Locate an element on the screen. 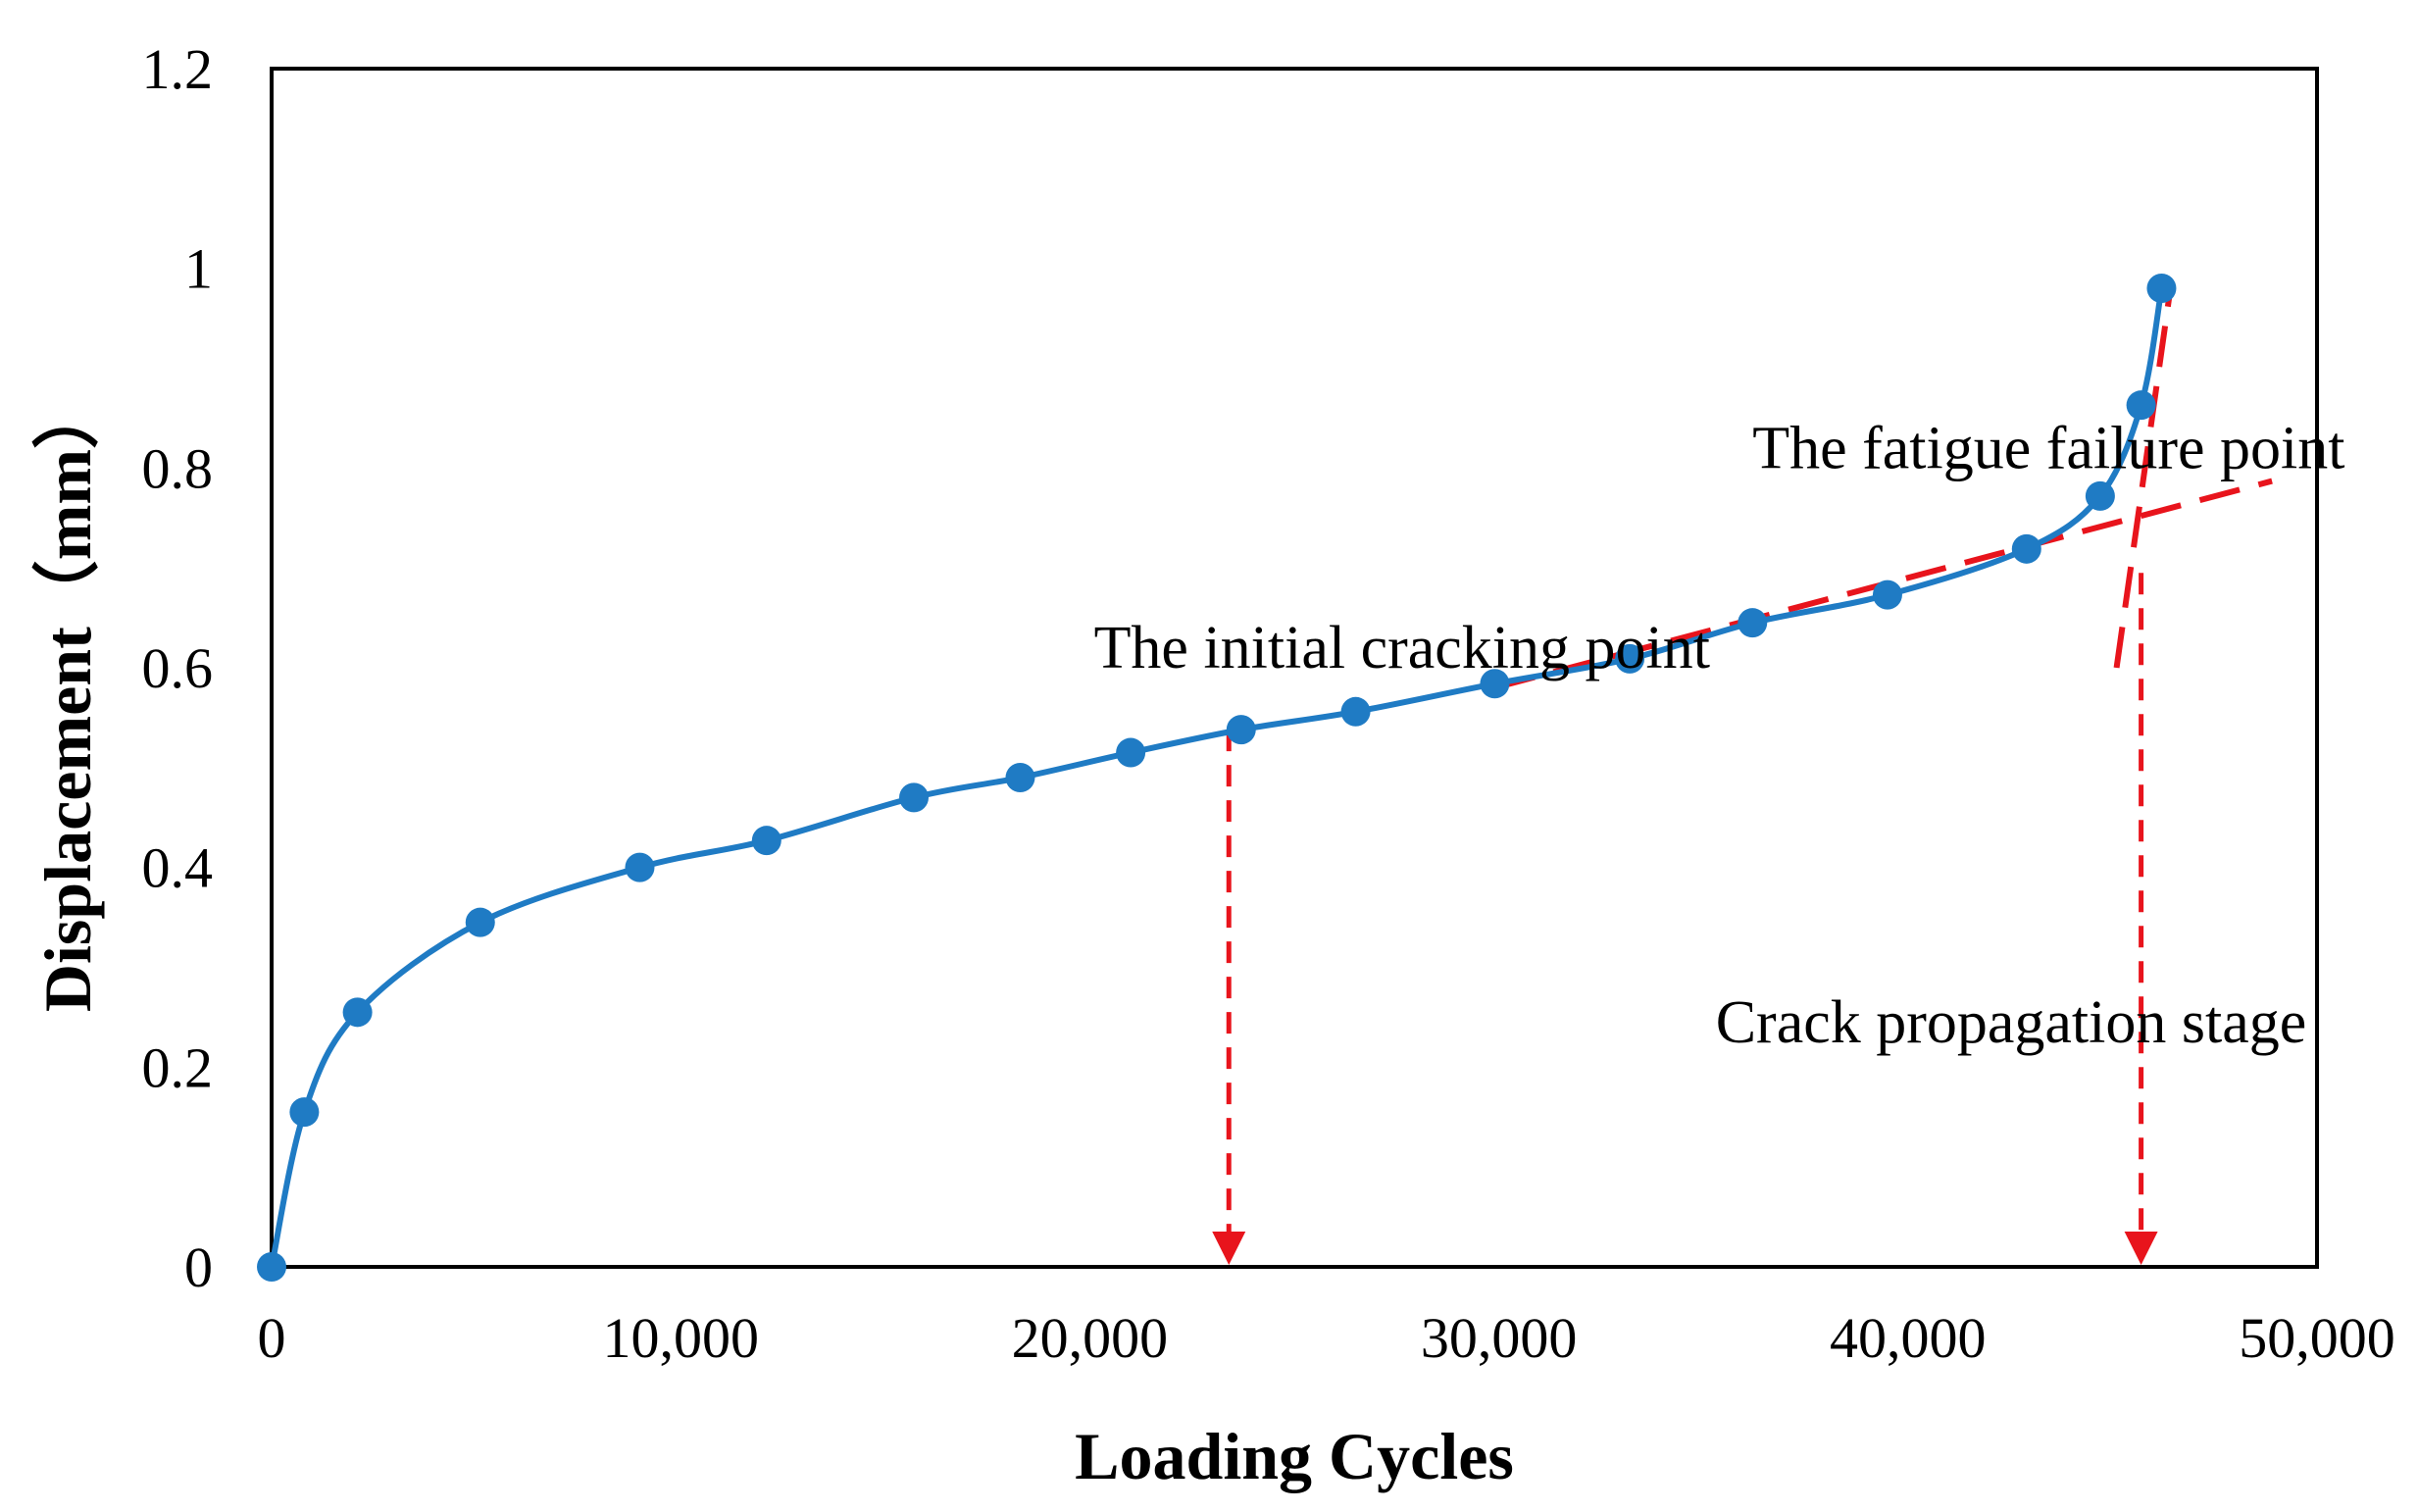  x-tick-label: 10,000 is located at coordinates (680, 1338).